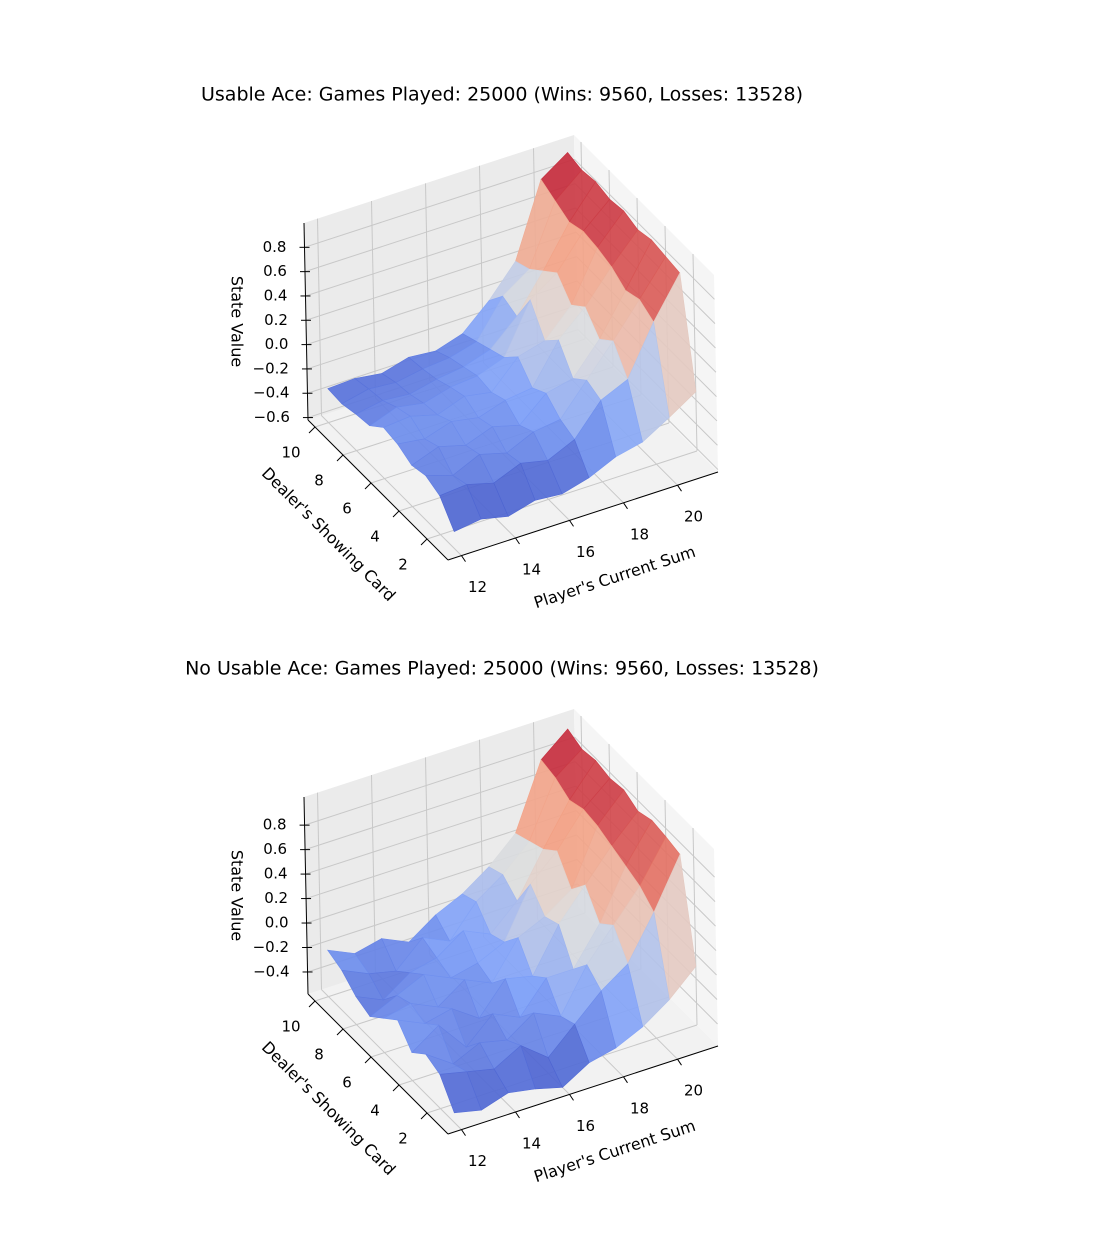 The height and width of the screenshot is (1260, 1106). What do you see at coordinates (272, 417) in the screenshot?
I see `z-tick-label: −0.6` at bounding box center [272, 417].